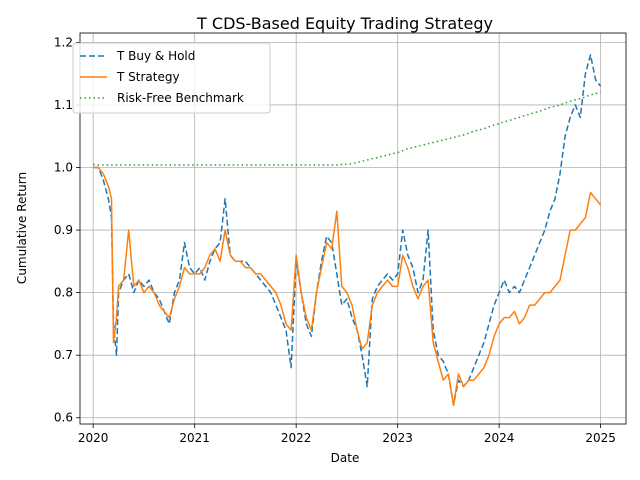 The width and height of the screenshot is (640, 480). I want to click on y-axis-label: Cumulative Return, so click(22, 228).